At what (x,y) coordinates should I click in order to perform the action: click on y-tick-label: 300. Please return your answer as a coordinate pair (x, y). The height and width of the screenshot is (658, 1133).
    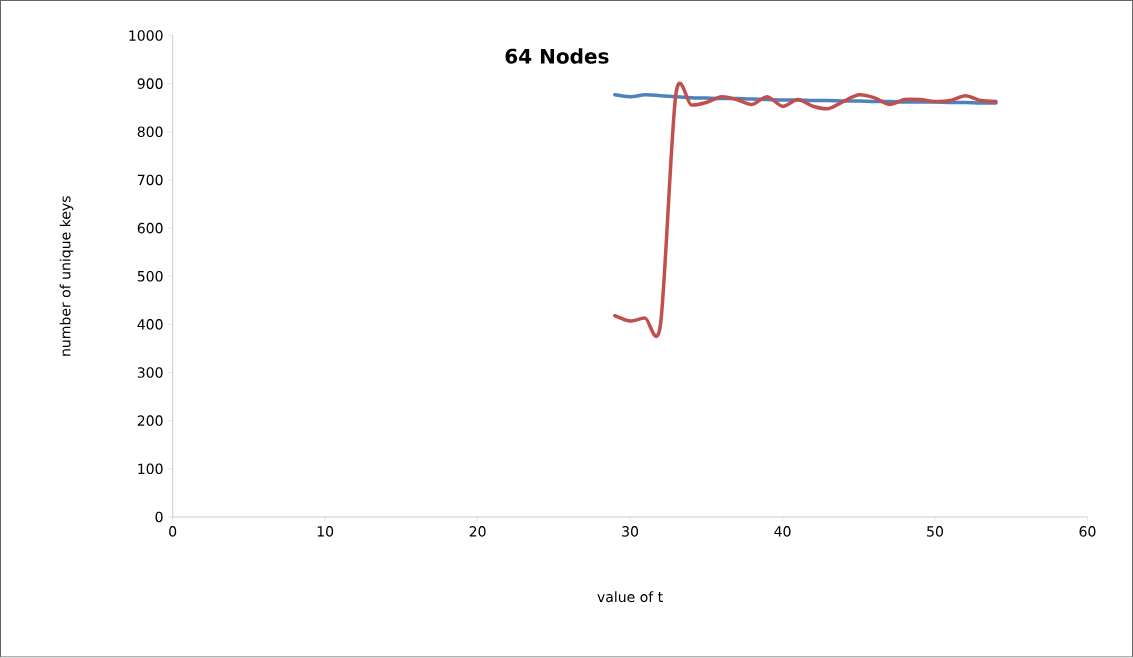
    Looking at the image, I should click on (150, 373).